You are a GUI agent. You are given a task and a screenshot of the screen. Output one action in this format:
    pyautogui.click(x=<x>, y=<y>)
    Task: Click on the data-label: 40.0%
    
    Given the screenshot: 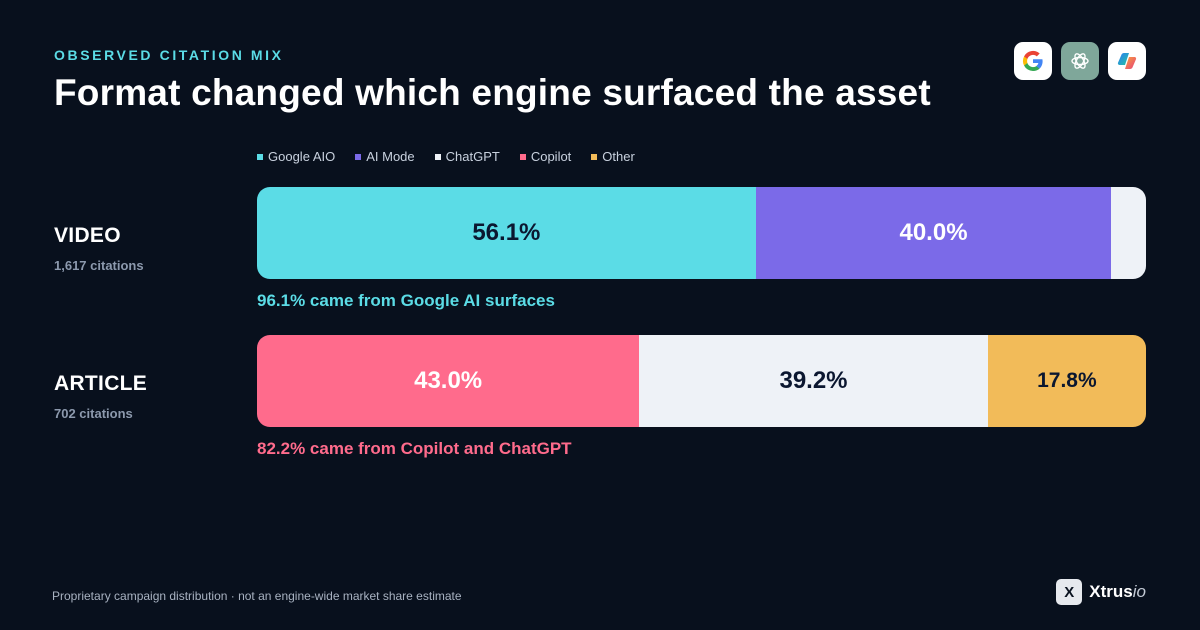 What is the action you would take?
    pyautogui.click(x=933, y=232)
    